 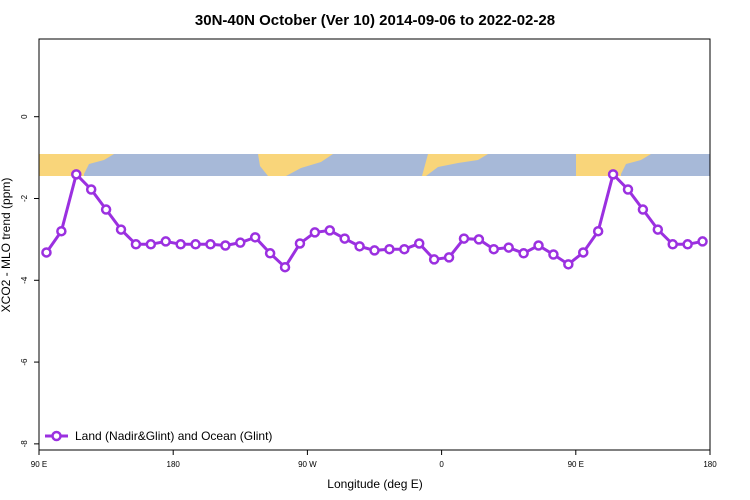 What do you see at coordinates (374, 165) in the screenshot?
I see `map-band` at bounding box center [374, 165].